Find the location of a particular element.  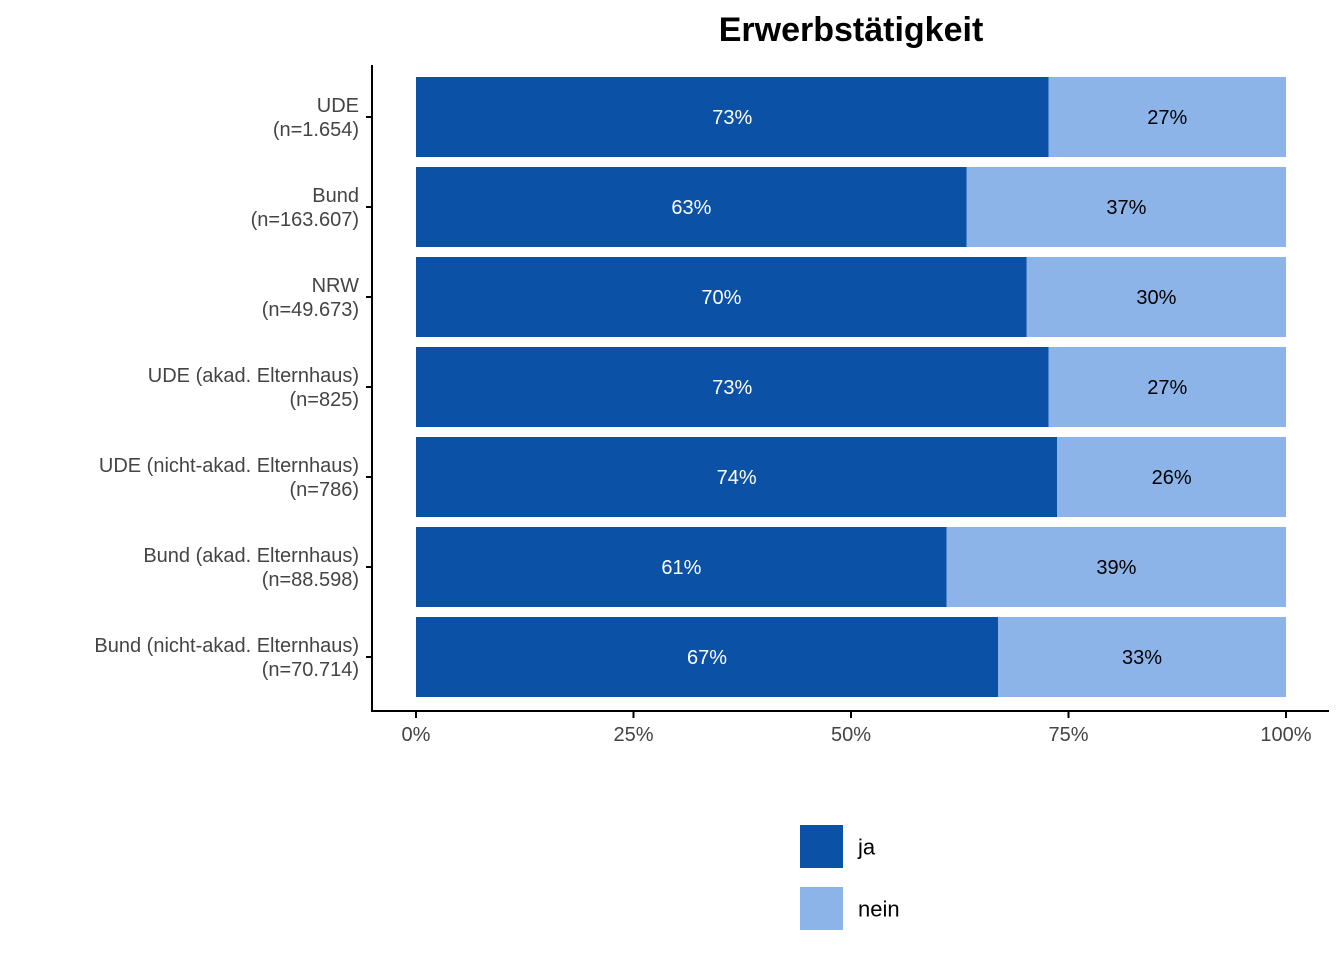

bar-label-ja-6: 67% is located at coordinates (707, 658).